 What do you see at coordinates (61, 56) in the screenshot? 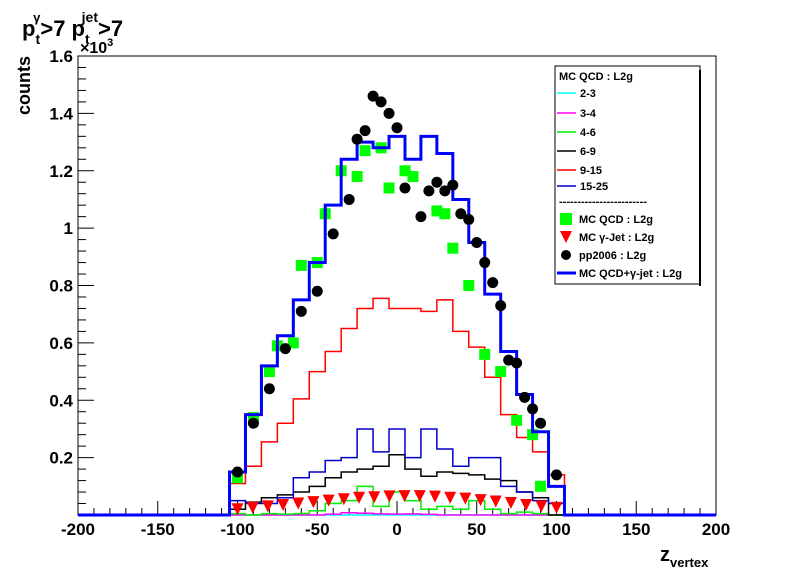
I see `y-tick-label: 1.6` at bounding box center [61, 56].